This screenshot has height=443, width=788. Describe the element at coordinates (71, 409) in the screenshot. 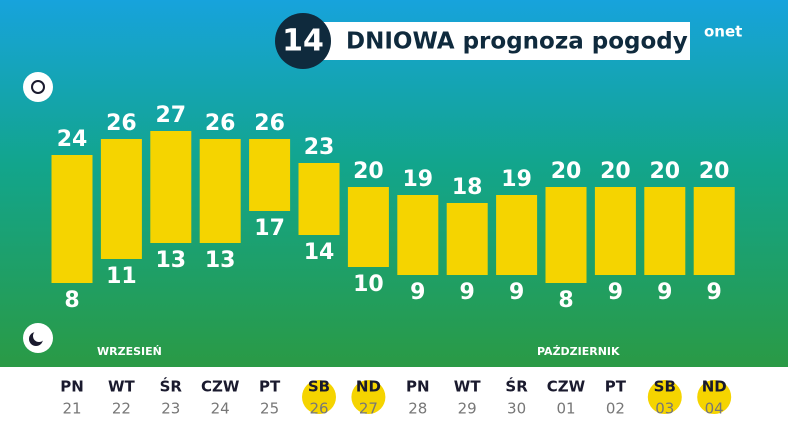

I see `date-label: 21` at that location.